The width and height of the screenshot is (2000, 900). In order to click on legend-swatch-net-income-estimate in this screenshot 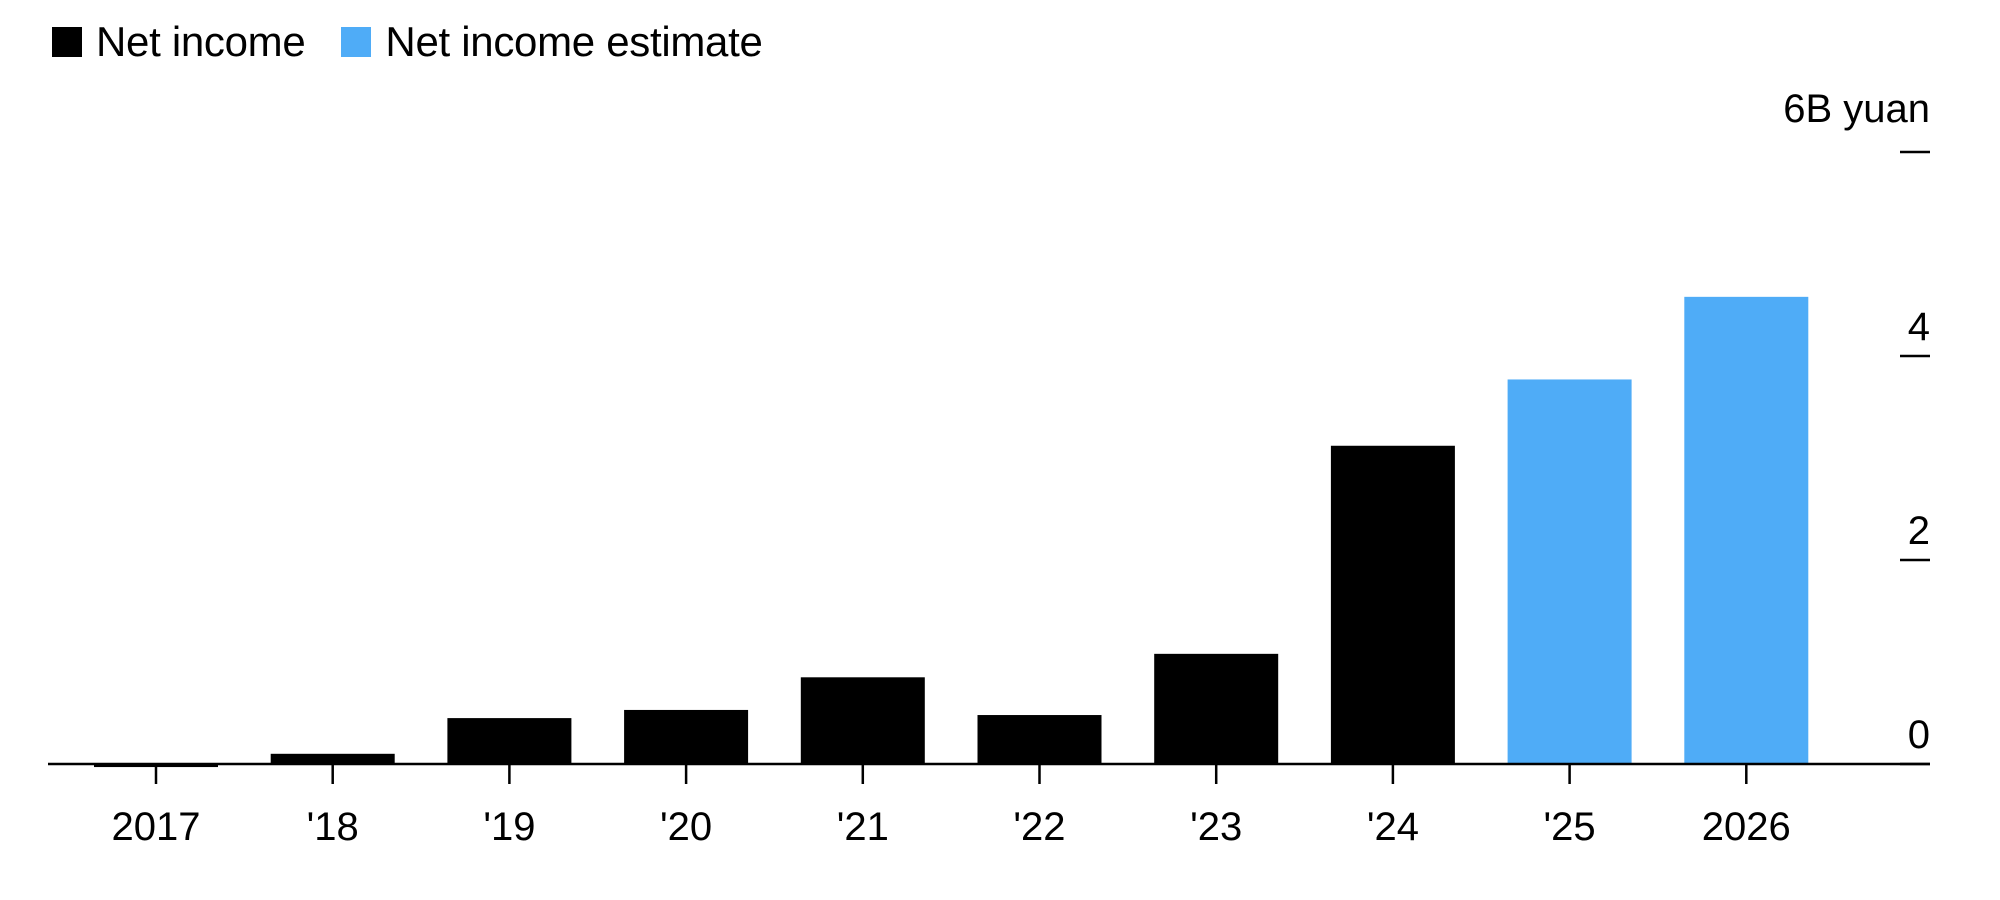, I will do `click(356, 42)`.